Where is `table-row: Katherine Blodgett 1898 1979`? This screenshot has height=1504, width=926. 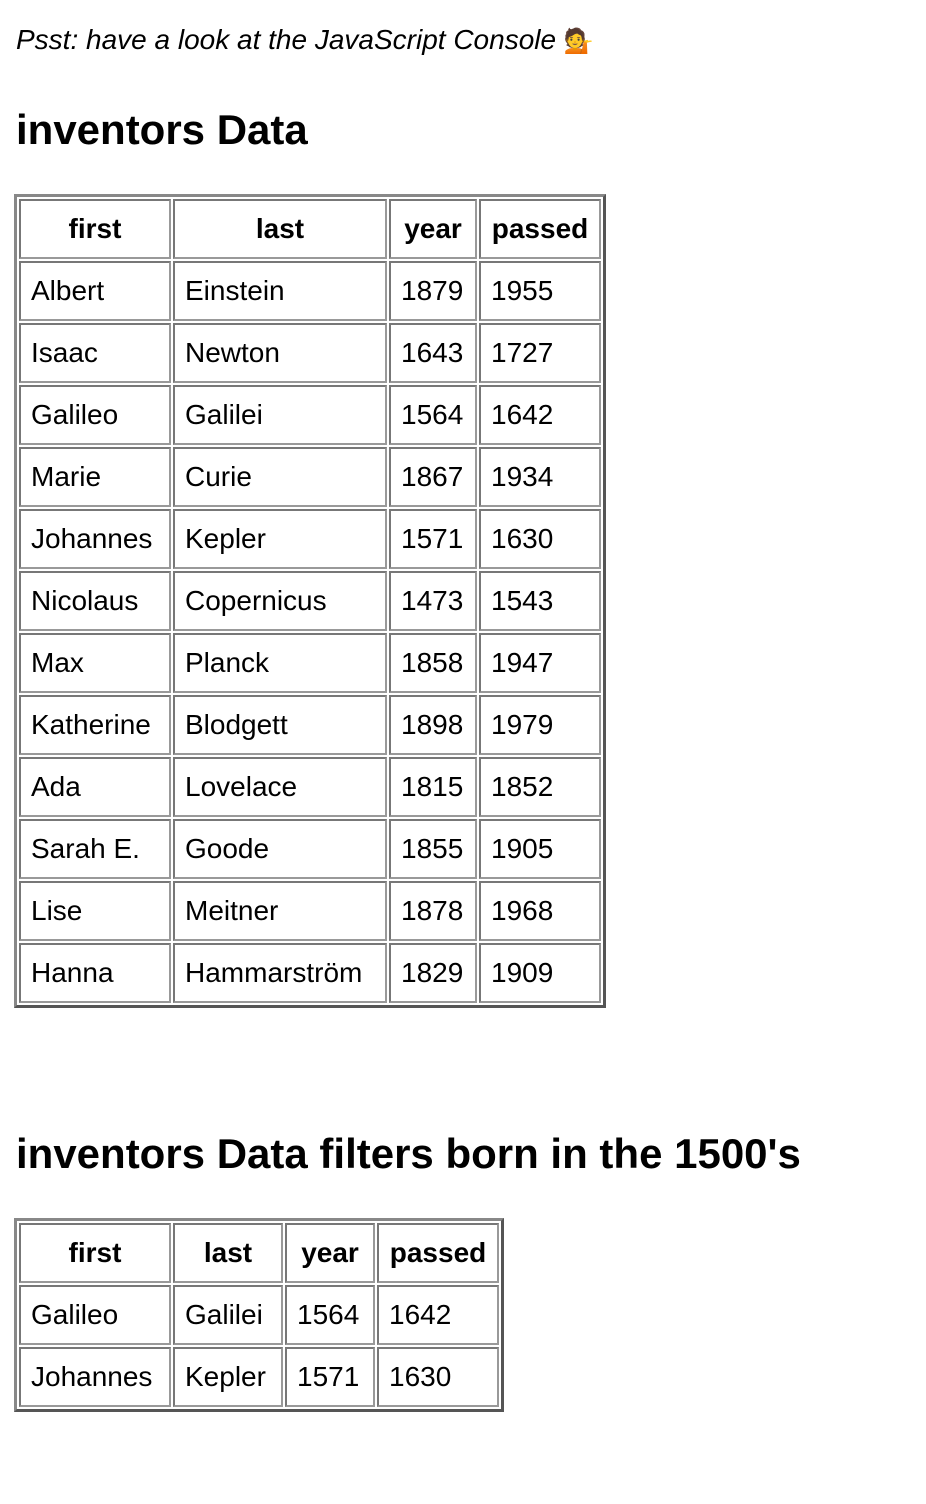
table-row: Katherine Blodgett 1898 1979 is located at coordinates (310, 725).